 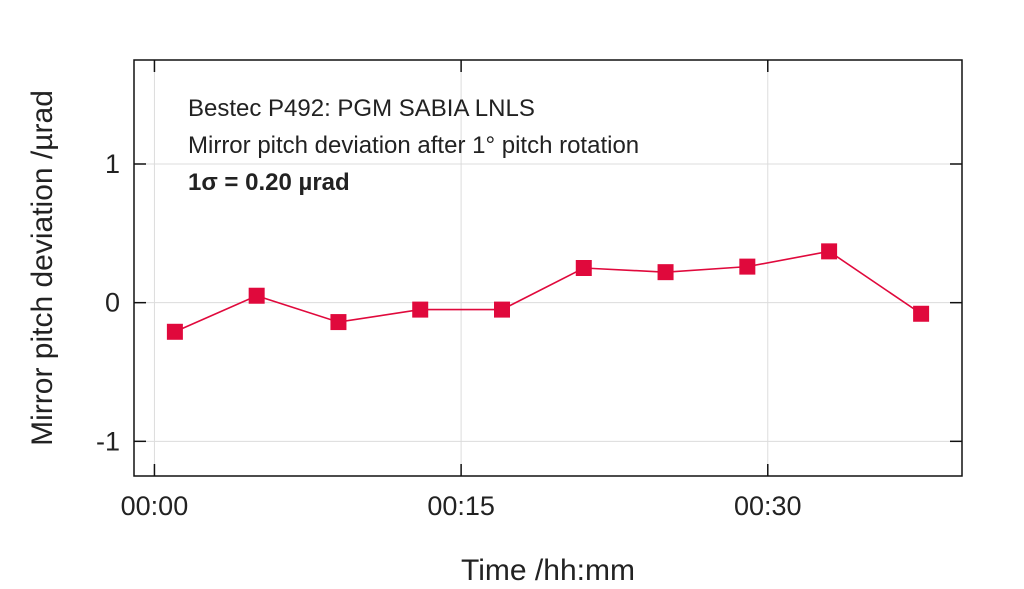 I want to click on x-tick-label: 00:15, so click(x=461, y=506).